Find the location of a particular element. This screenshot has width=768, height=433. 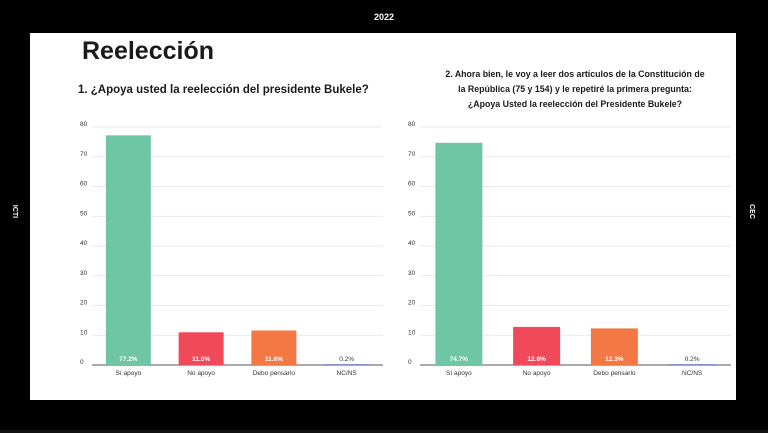

side-label-left: ICTI is located at coordinates (15, 211).